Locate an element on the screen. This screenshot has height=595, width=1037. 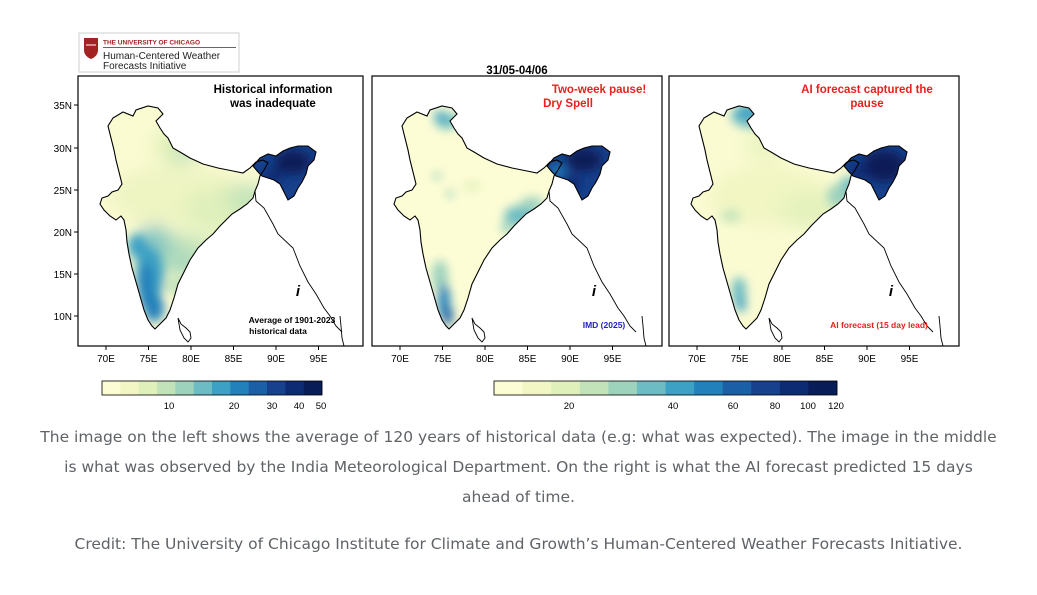
logo-initiative-line1: Human-Centered Weather is located at coordinates (162, 56).